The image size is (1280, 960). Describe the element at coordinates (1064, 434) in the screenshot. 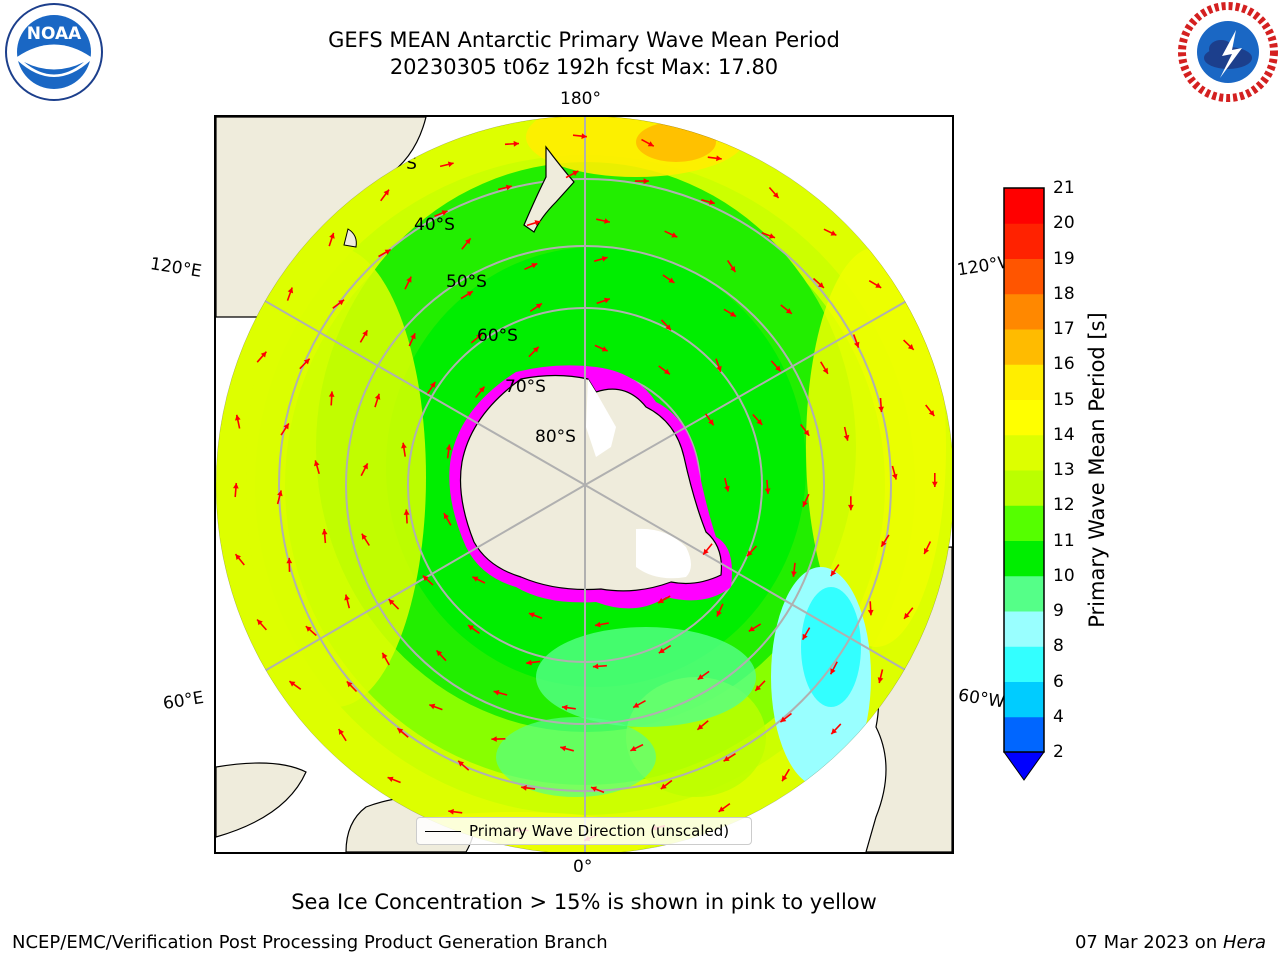

I see `colorbar-tick-label: 14` at that location.